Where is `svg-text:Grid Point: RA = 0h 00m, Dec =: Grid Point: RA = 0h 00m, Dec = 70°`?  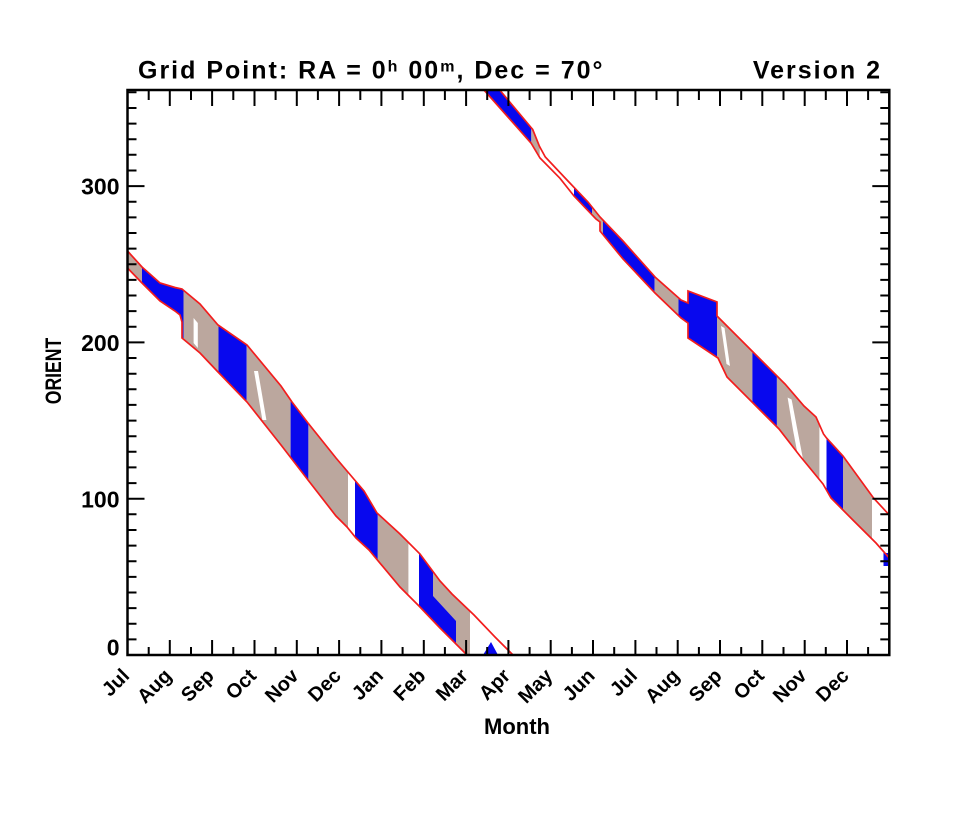
svg-text:Grid Point: RA = 0h 00m, Dec =: Grid Point: RA = 0h 00m, Dec = 70° is located at coordinates (371, 71).